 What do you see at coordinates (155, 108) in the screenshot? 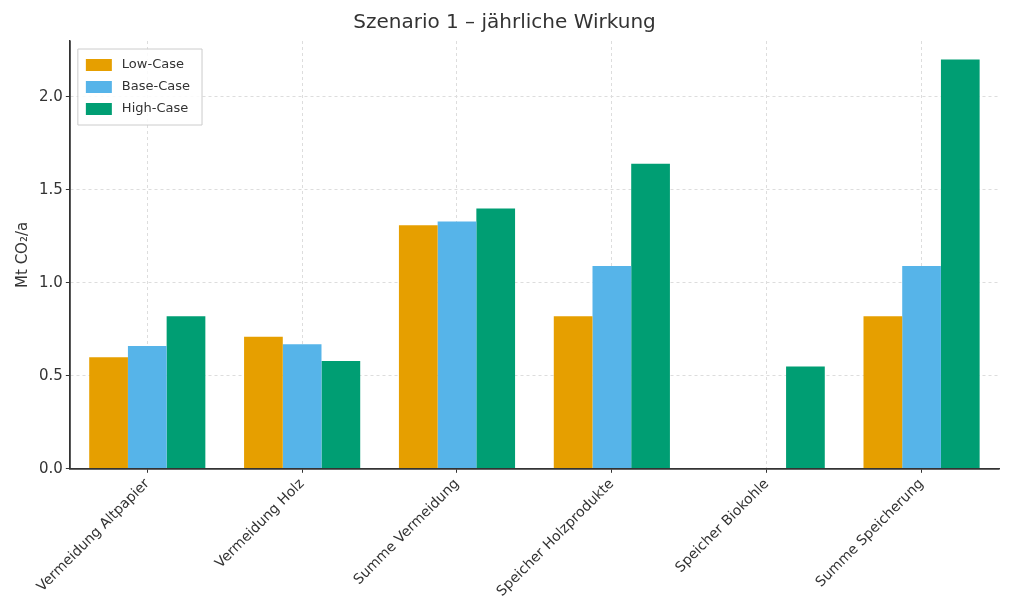
I see `legend-label: High-Case` at bounding box center [155, 108].